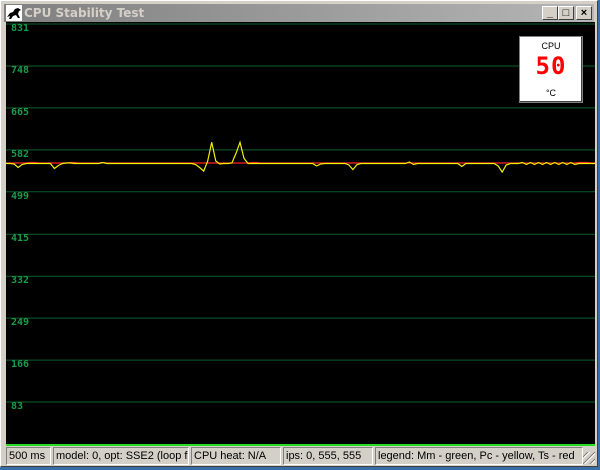 This screenshot has width=600, height=470. What do you see at coordinates (300, 157) in the screenshot?
I see `series-line-pc` at bounding box center [300, 157].